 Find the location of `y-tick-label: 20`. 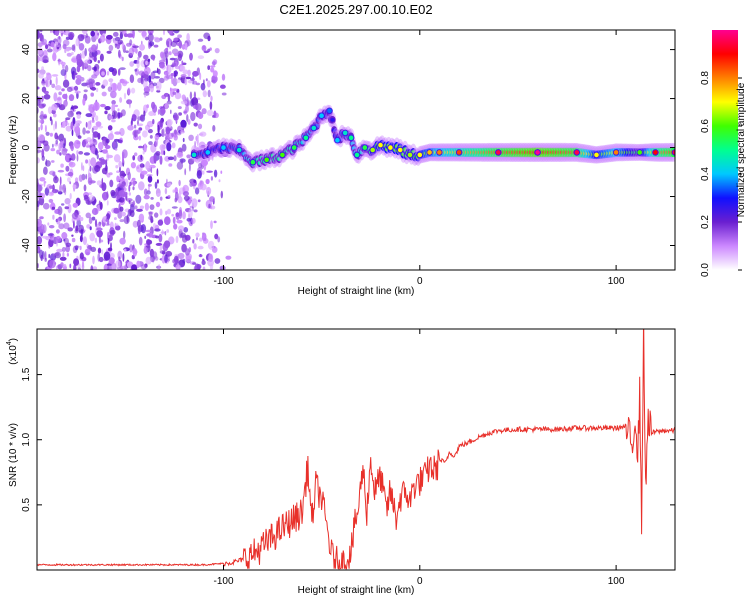

y-tick-label: 20 is located at coordinates (26, 99).